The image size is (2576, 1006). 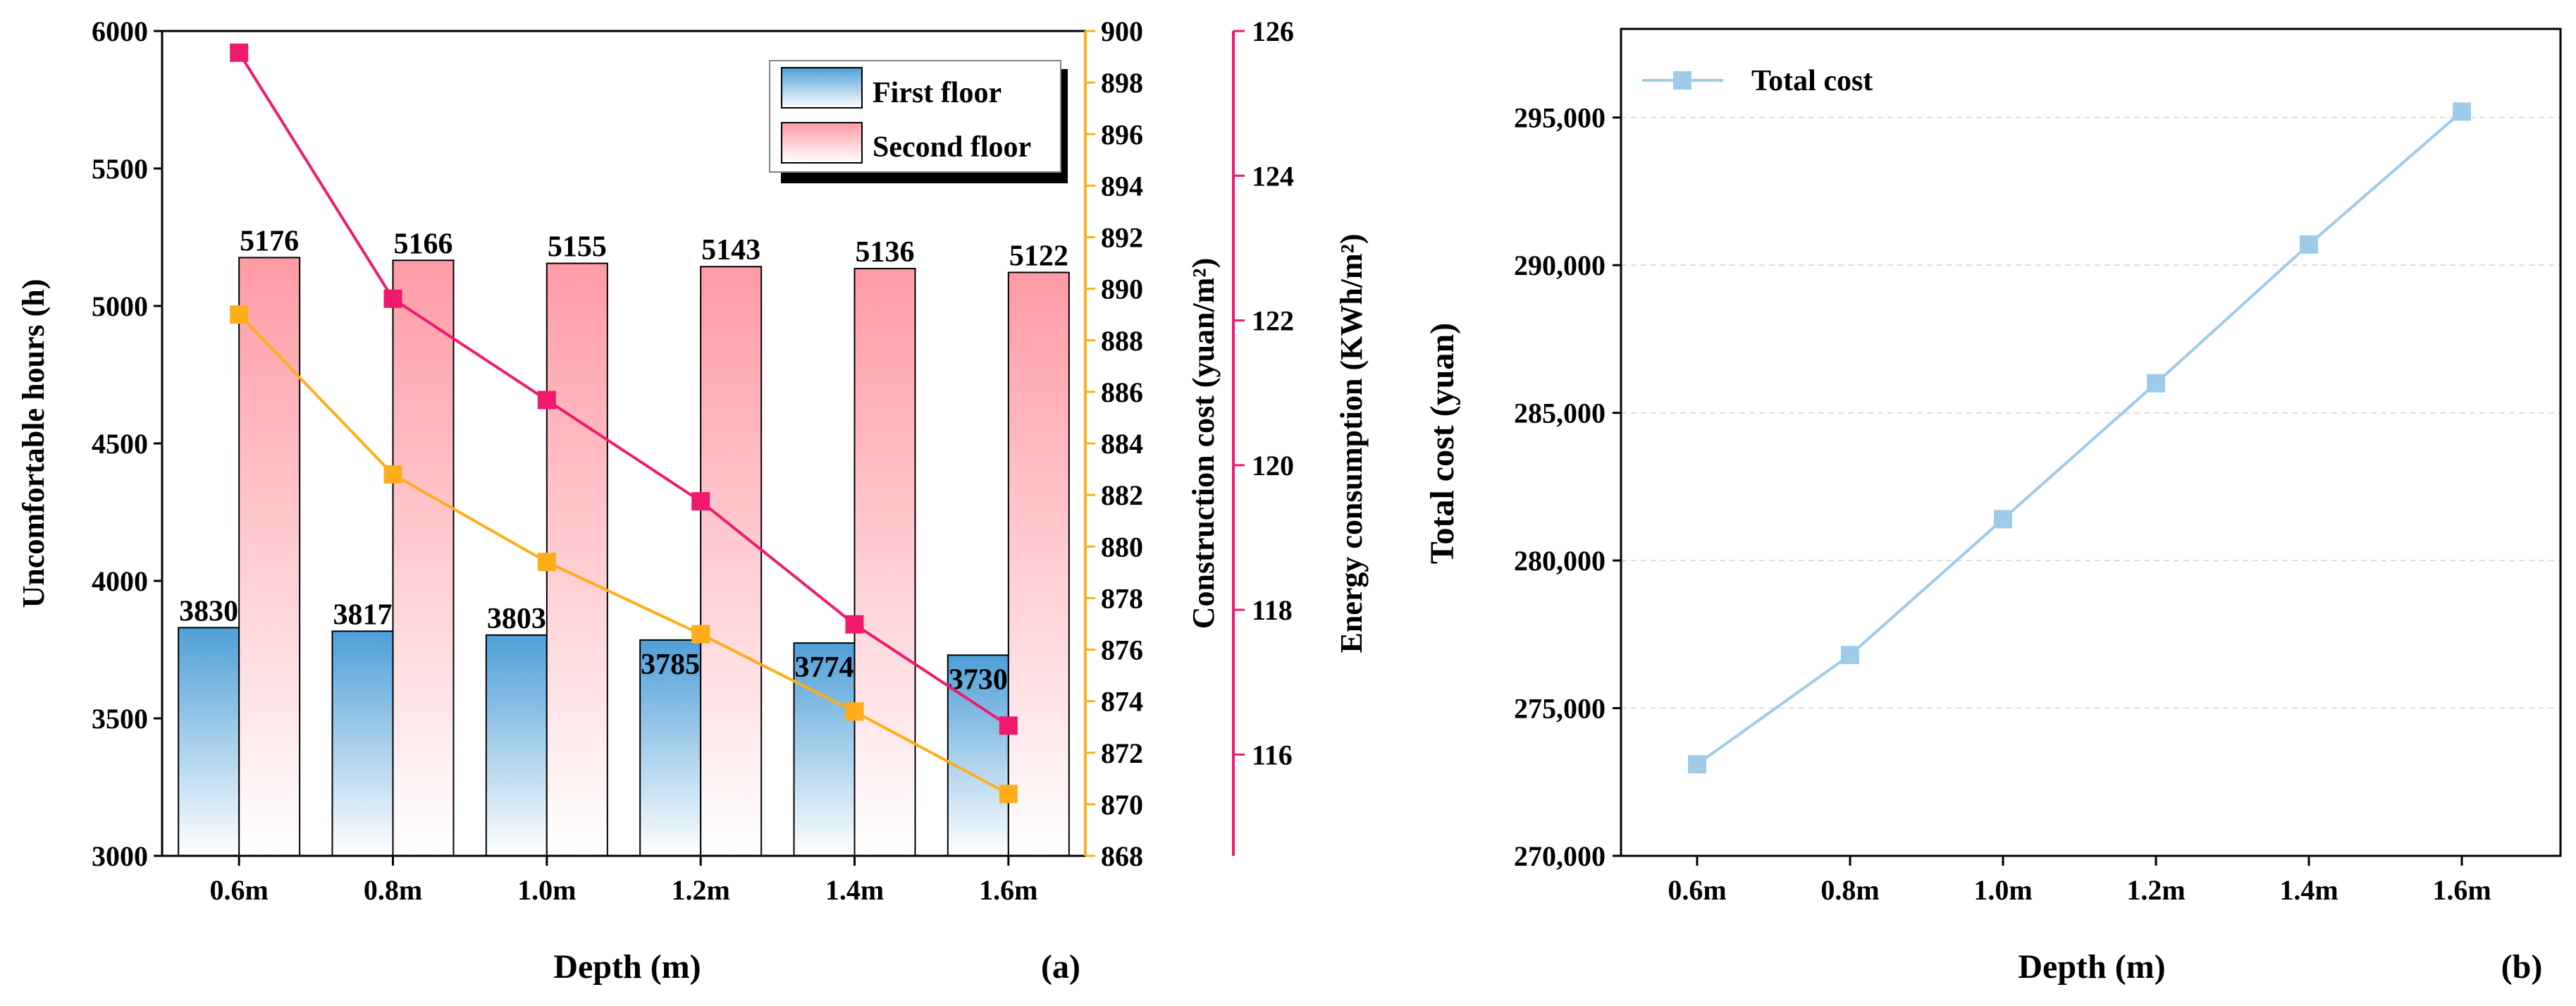 What do you see at coordinates (1122, 238) in the screenshot?
I see `tick-label-right1-892: 892` at bounding box center [1122, 238].